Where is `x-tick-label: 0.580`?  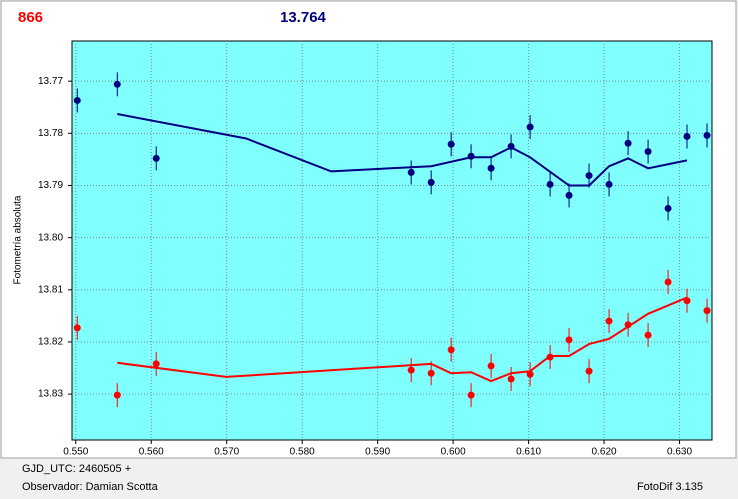
x-tick-label: 0.580 is located at coordinates (302, 452).